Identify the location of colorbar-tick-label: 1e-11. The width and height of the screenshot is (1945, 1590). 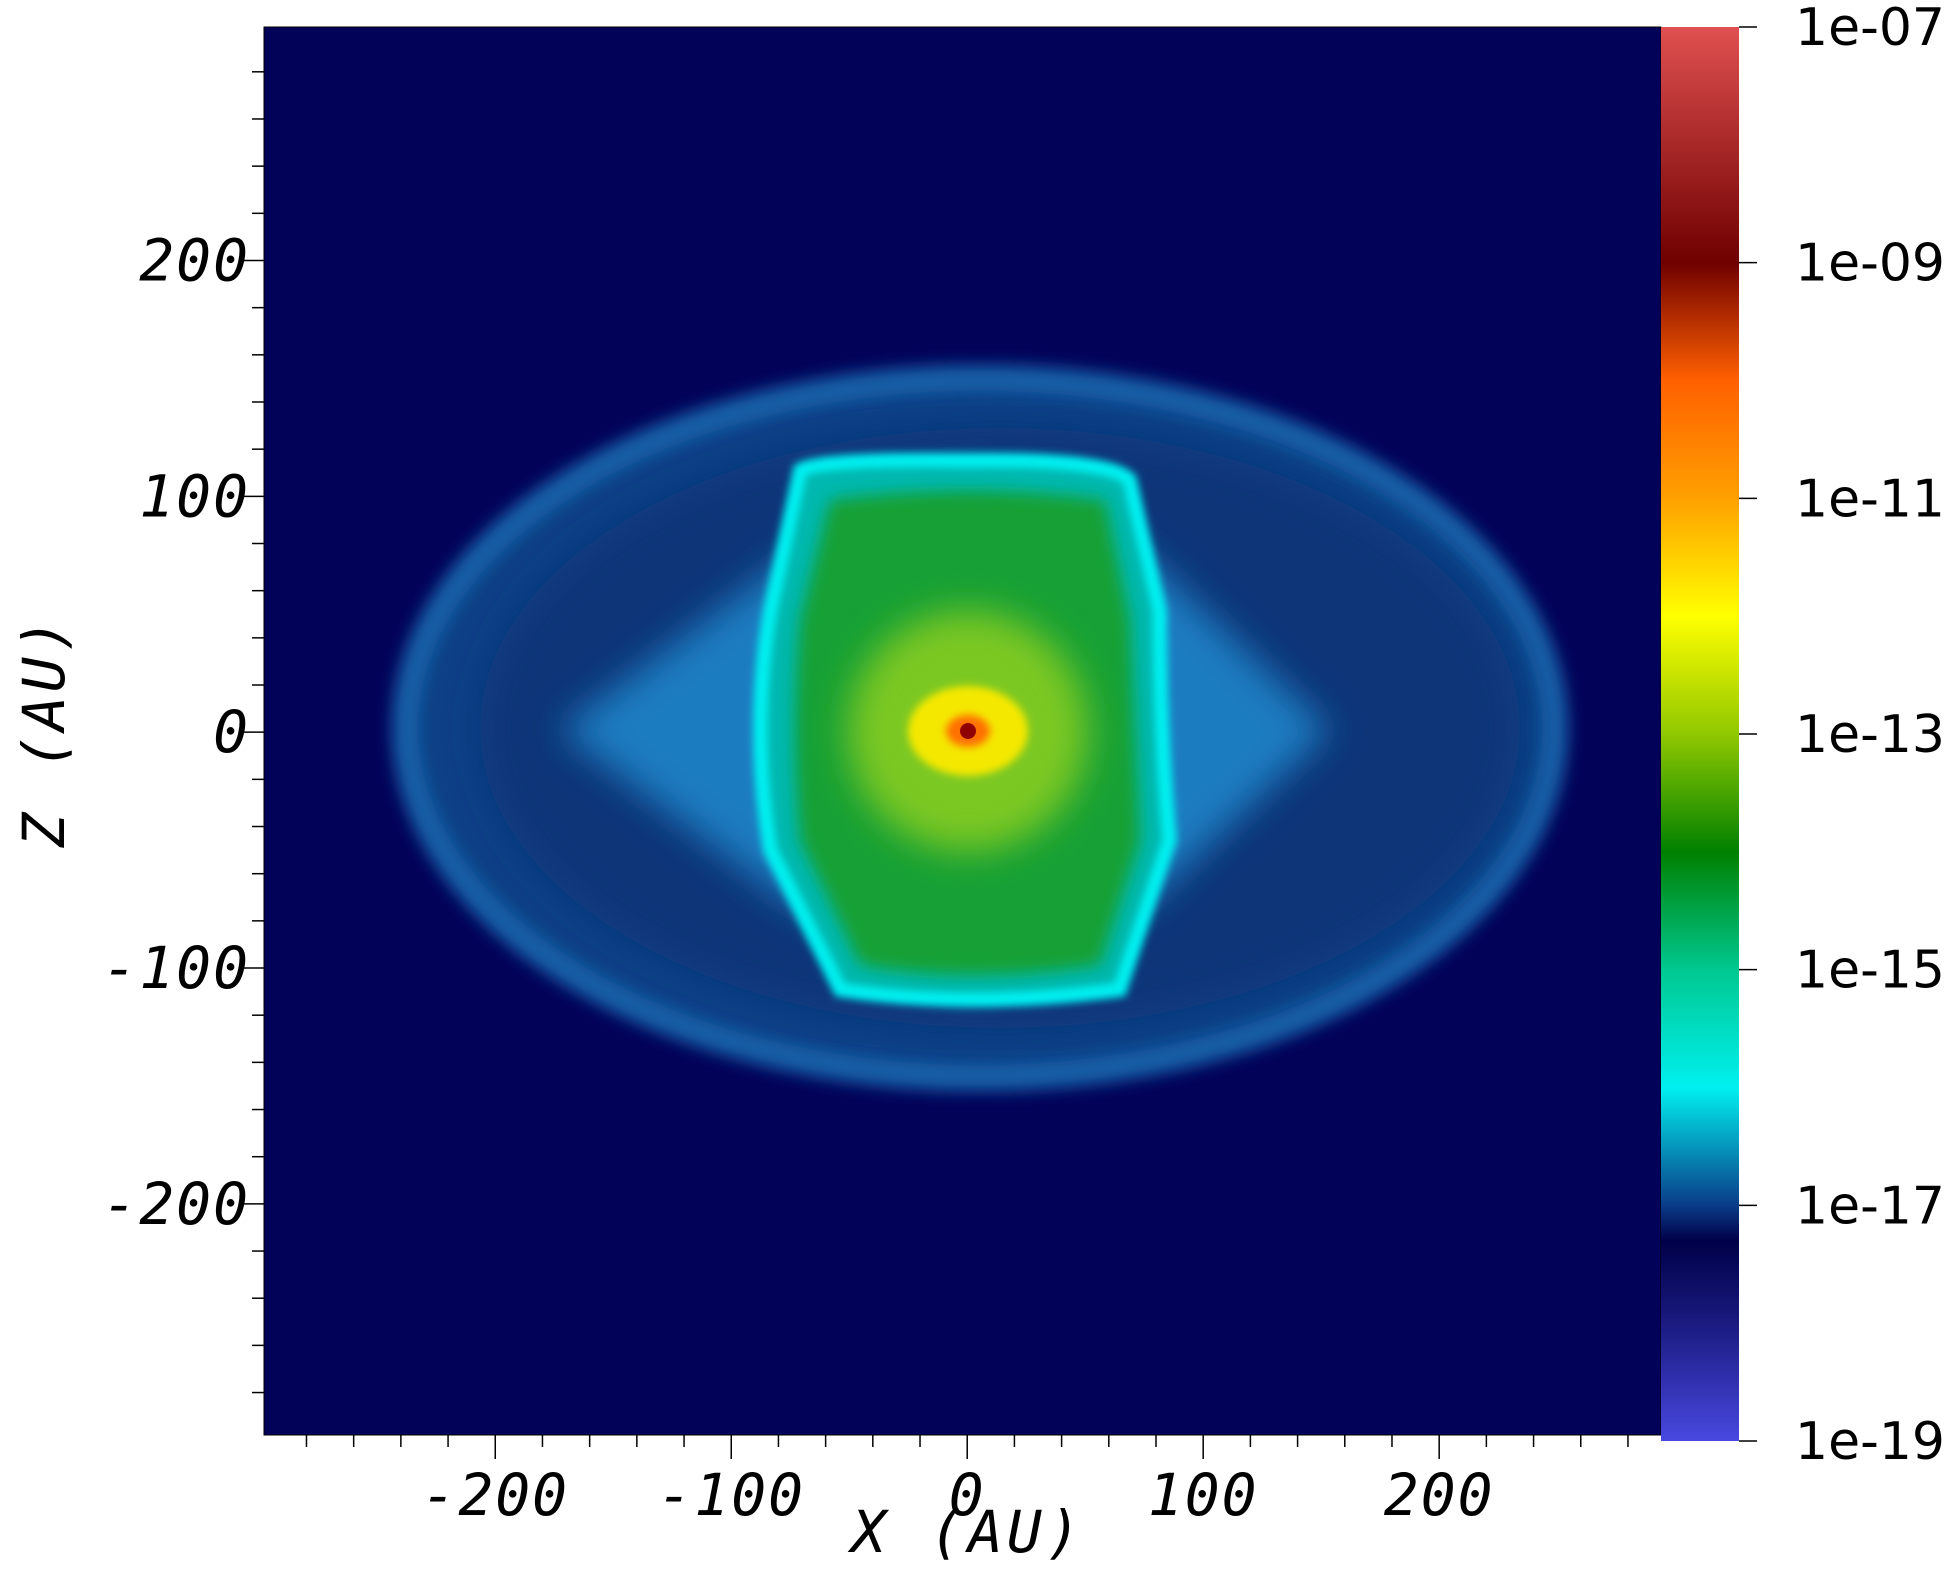
(1870, 499).